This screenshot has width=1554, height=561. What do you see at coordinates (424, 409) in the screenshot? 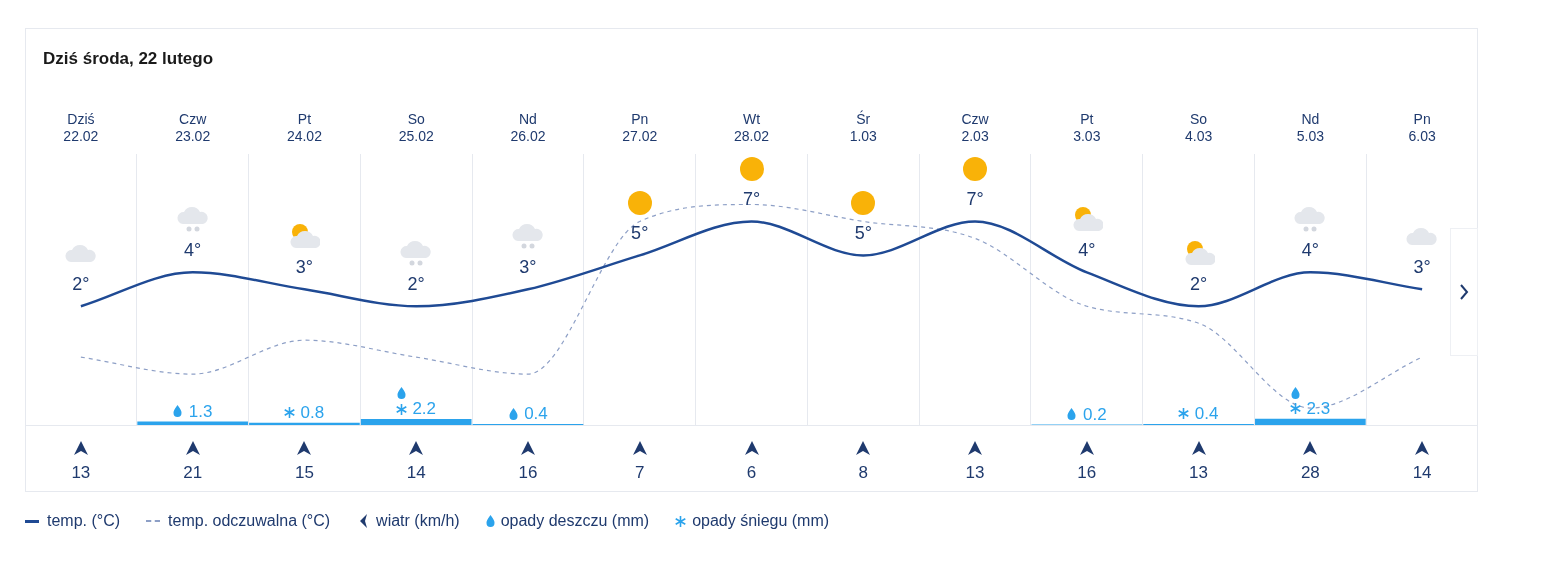
I see `data-label: 2.2` at bounding box center [424, 409].